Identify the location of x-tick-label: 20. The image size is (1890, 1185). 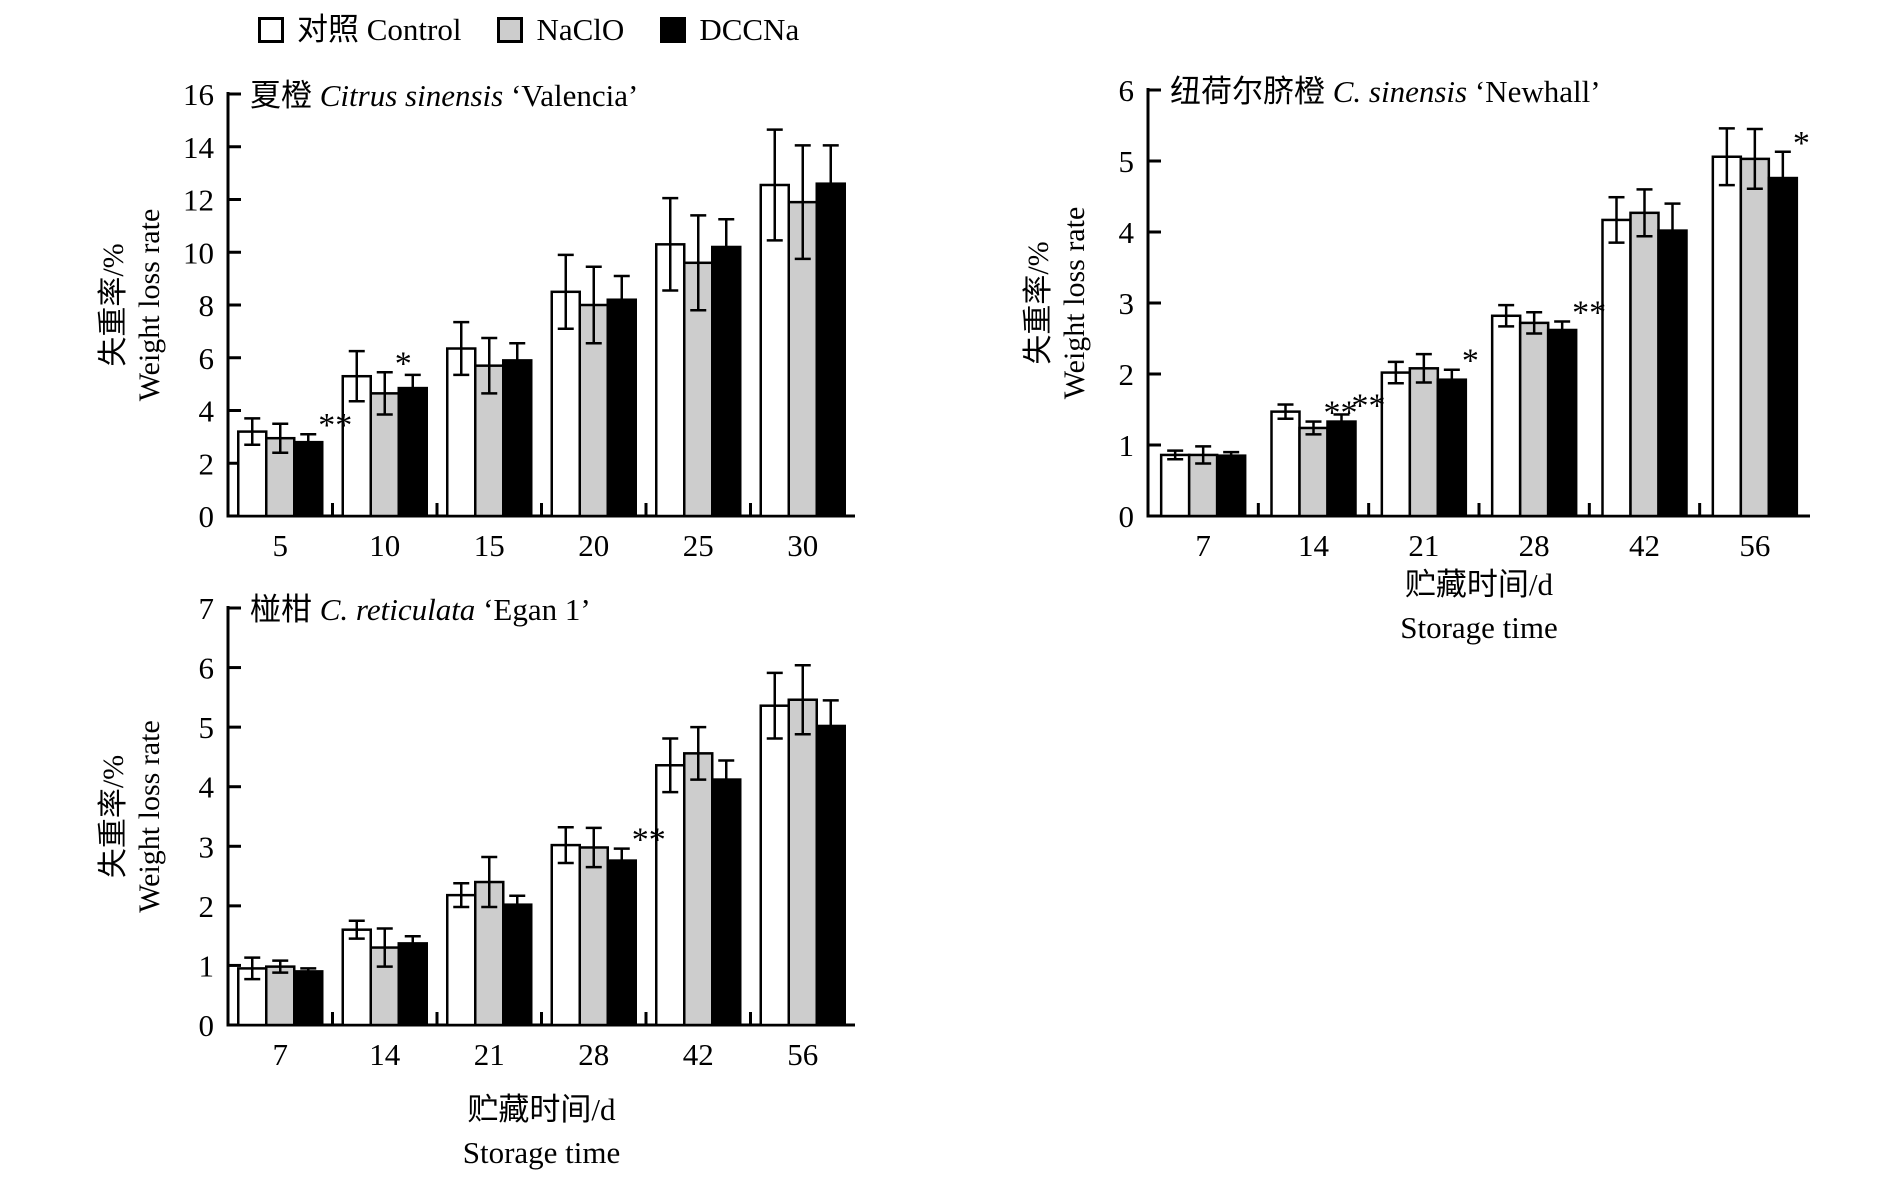
(593, 545).